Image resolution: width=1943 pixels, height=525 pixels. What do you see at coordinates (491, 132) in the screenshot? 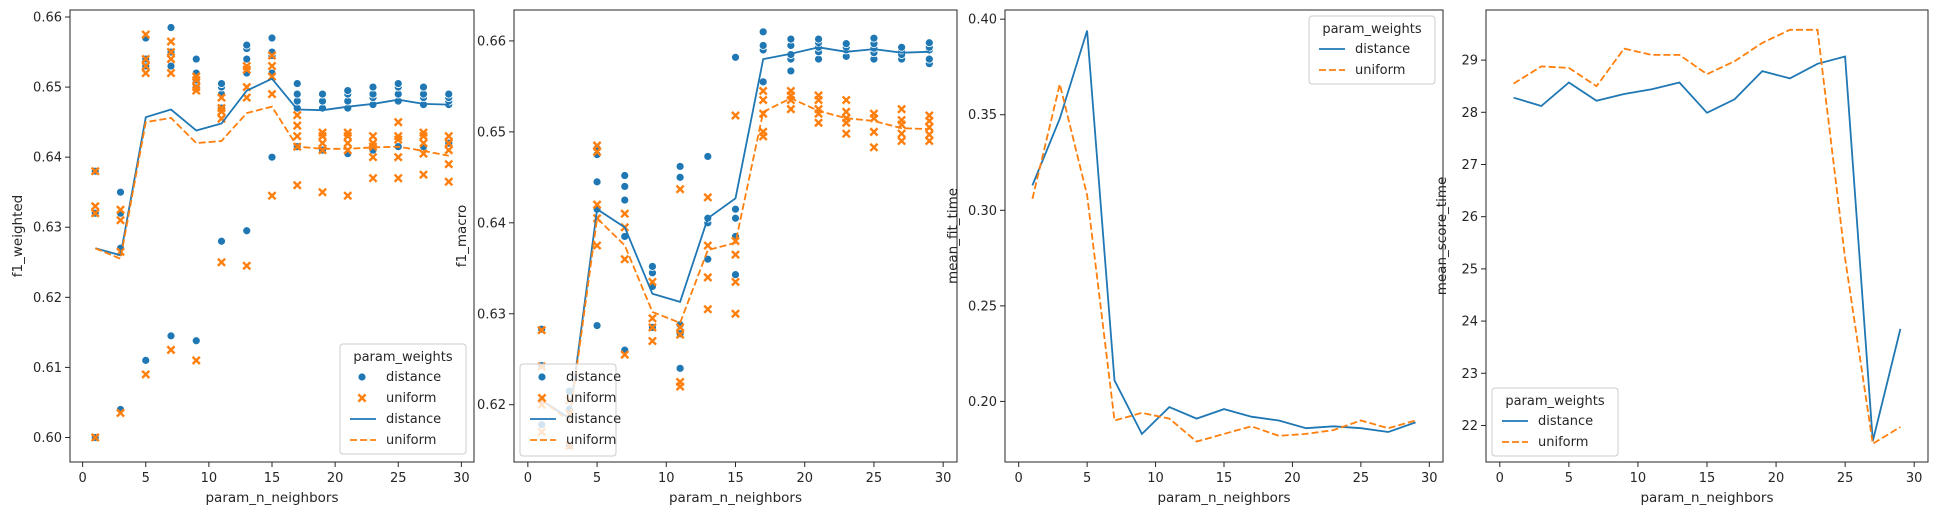
I see `y-tick-label: 0.65` at bounding box center [491, 132].